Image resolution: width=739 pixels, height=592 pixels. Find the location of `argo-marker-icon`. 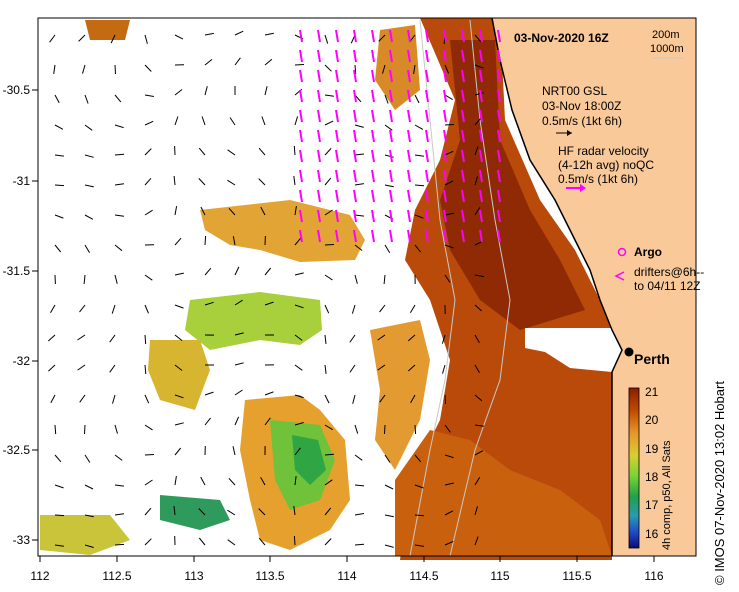

argo-marker-icon is located at coordinates (622, 252).